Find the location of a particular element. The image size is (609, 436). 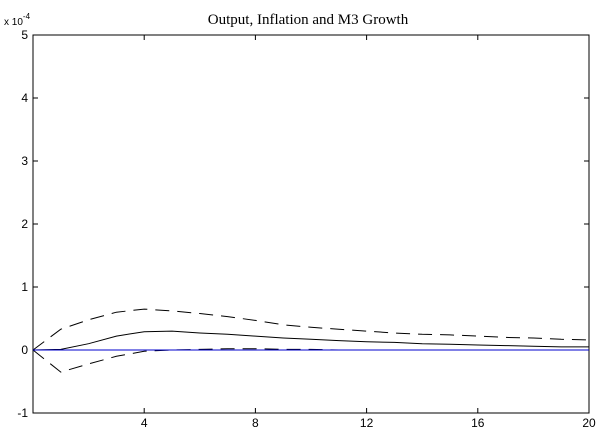

y-exponent-label: x 10-4 is located at coordinates (17, 20).